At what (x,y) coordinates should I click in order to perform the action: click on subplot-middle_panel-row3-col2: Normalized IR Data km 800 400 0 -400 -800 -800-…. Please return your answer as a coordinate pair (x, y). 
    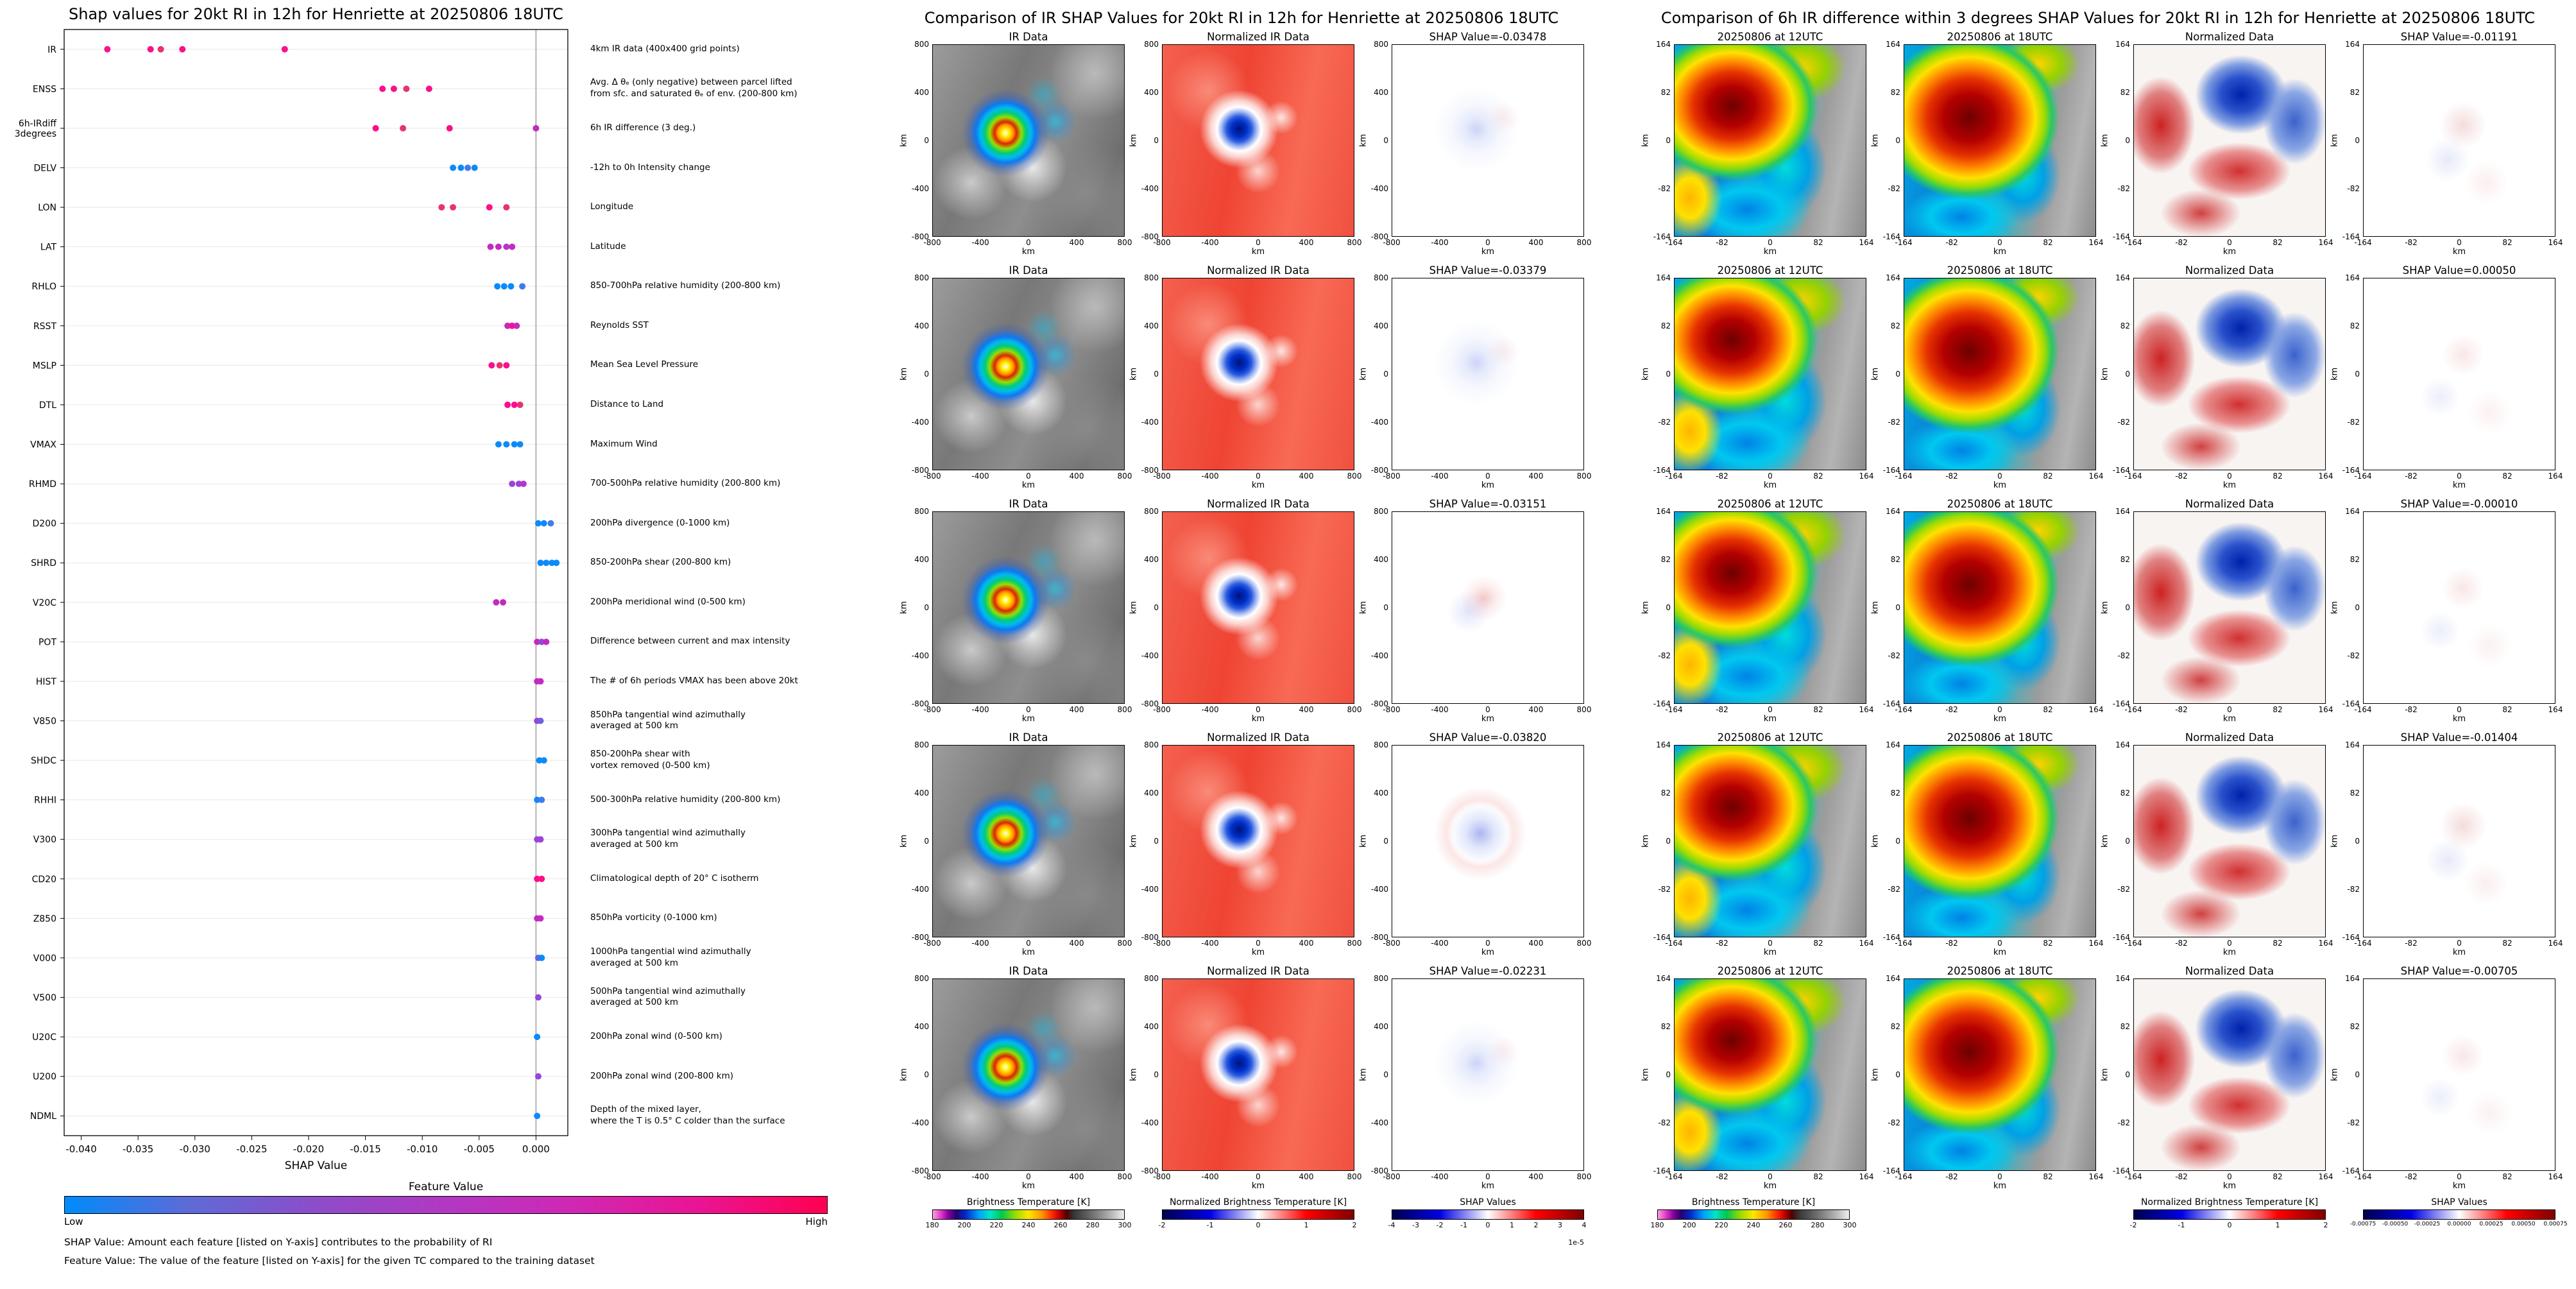
    Looking at the image, I should click on (1245, 611).